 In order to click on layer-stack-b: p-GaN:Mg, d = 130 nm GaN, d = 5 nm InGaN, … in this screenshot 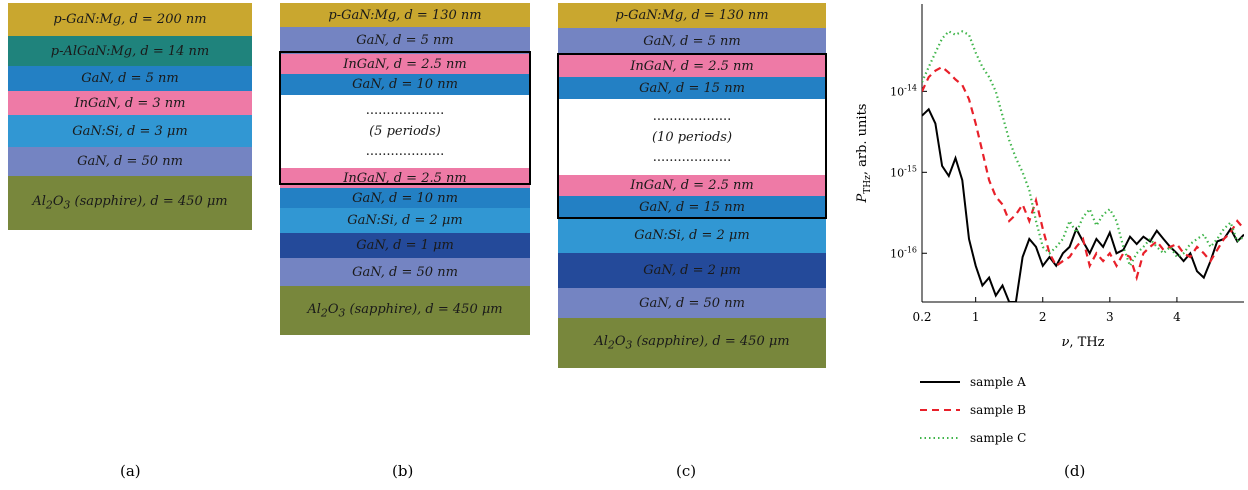, I will do `click(405, 169)`.